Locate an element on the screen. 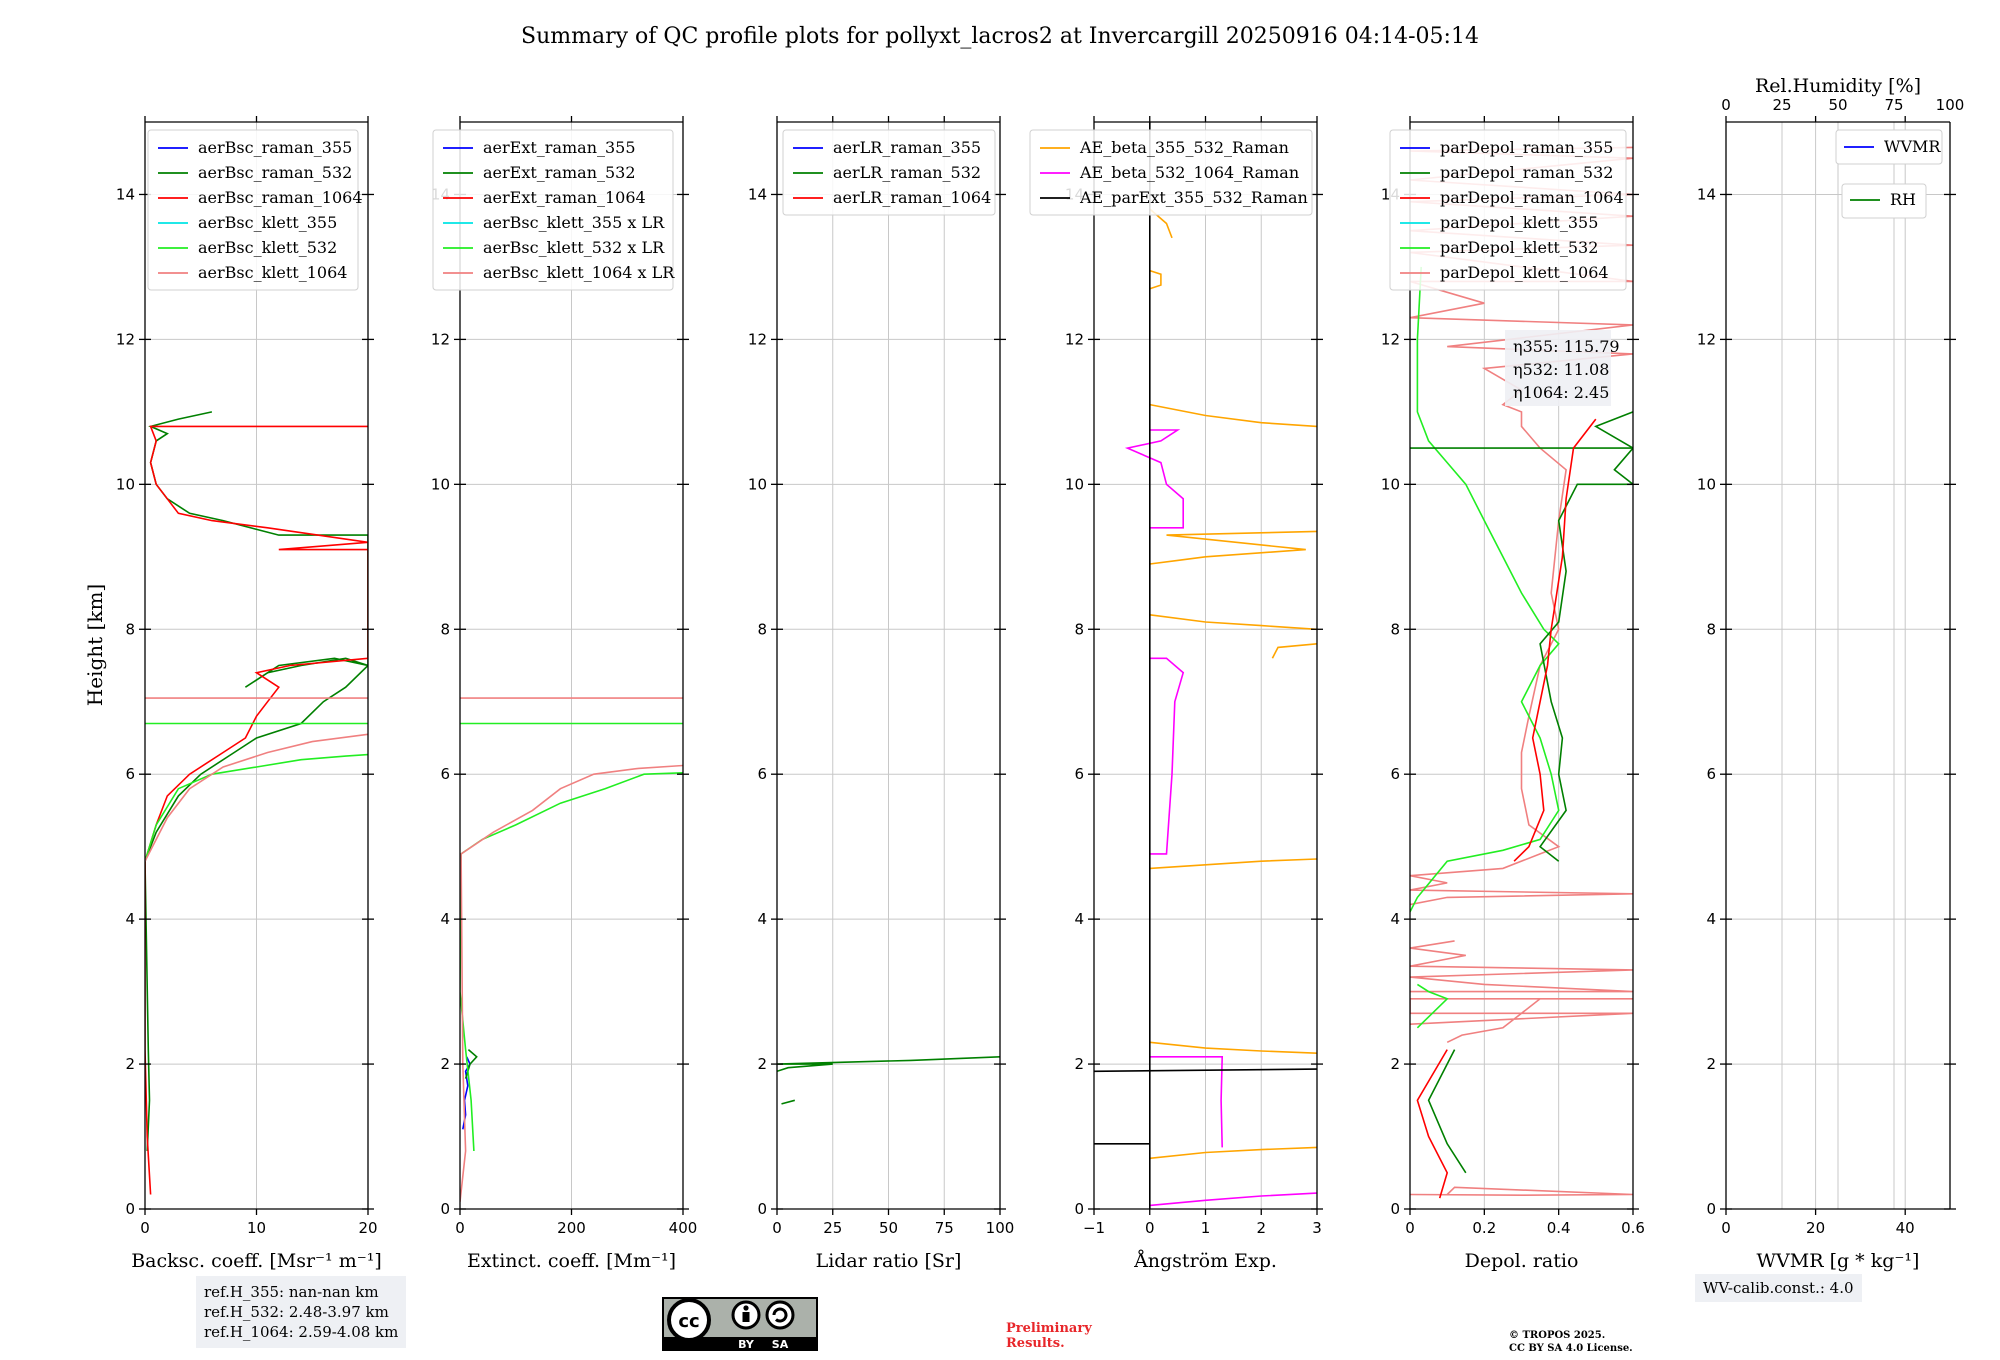 Image resolution: width=2000 pixels, height=1360 pixels. x-tick-label: 75 is located at coordinates (944, 1228).